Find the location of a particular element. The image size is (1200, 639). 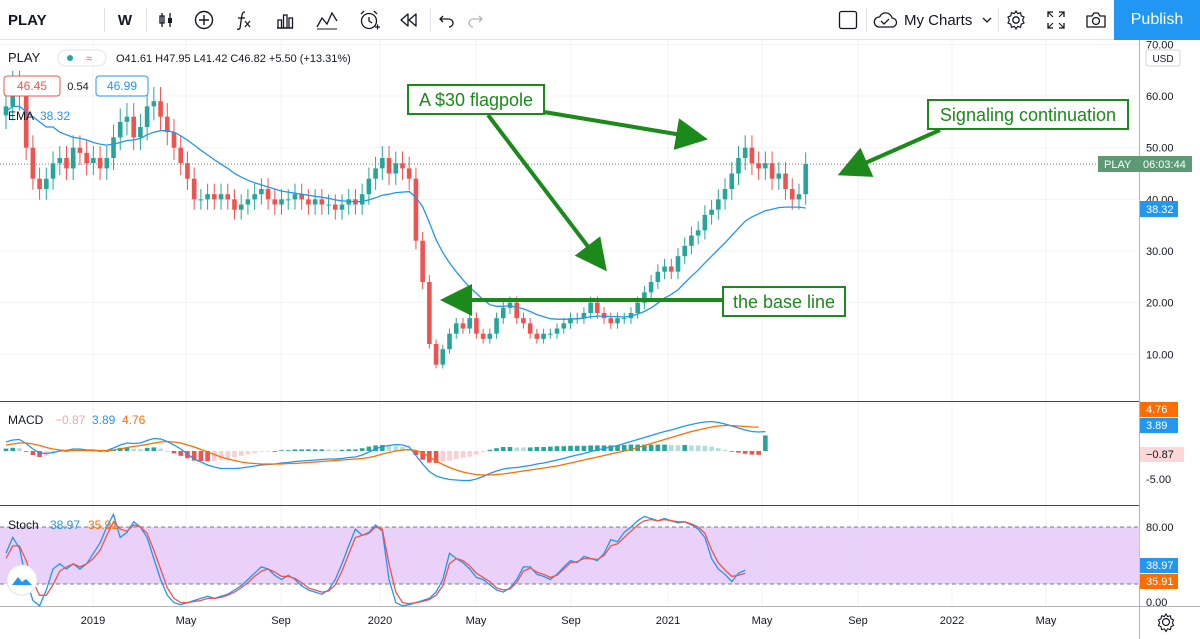

redo-icon is located at coordinates (475, 20).